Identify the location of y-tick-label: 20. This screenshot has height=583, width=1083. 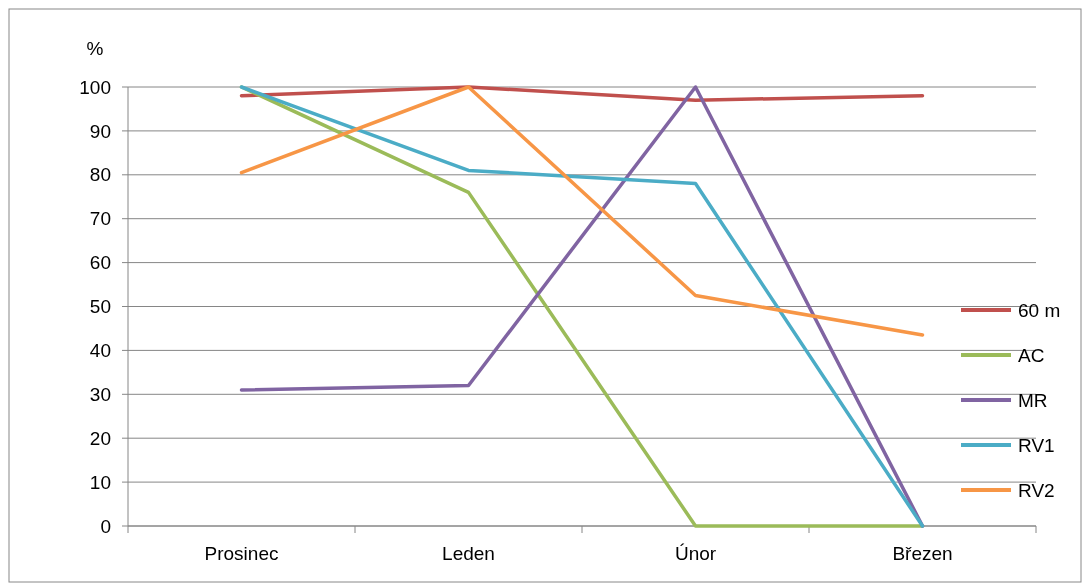
(100, 438).